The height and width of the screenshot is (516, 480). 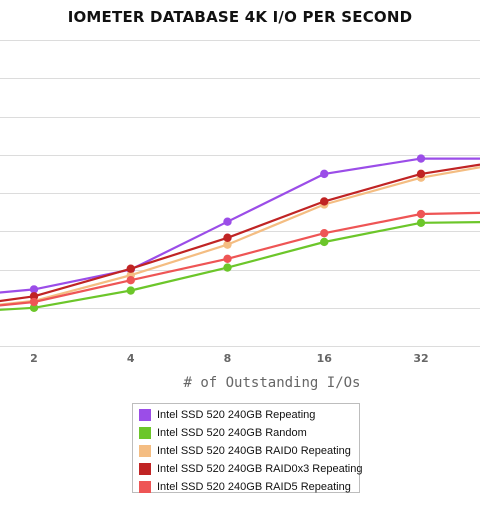 I want to click on legend-item: Intel SSD 520 240GB Repeating, so click(x=249, y=415).